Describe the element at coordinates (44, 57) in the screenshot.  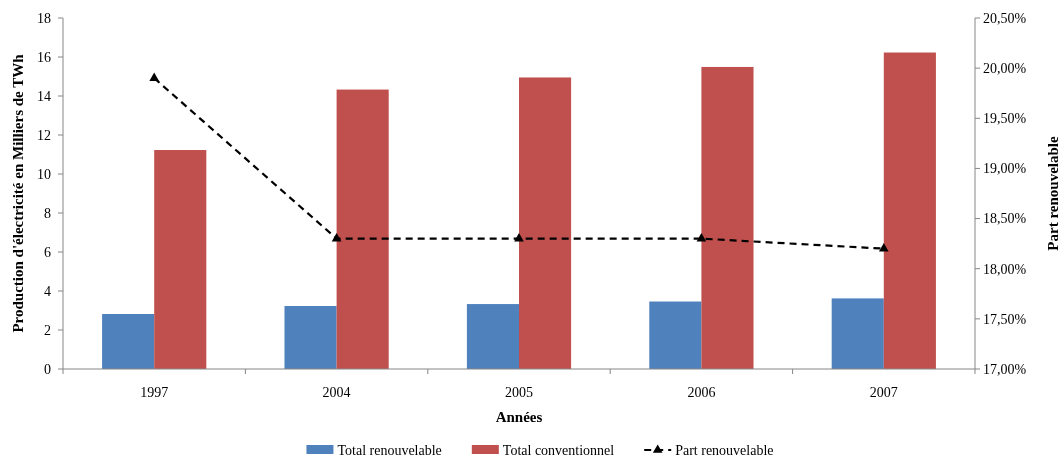
I see `y-tick-label: 16` at that location.